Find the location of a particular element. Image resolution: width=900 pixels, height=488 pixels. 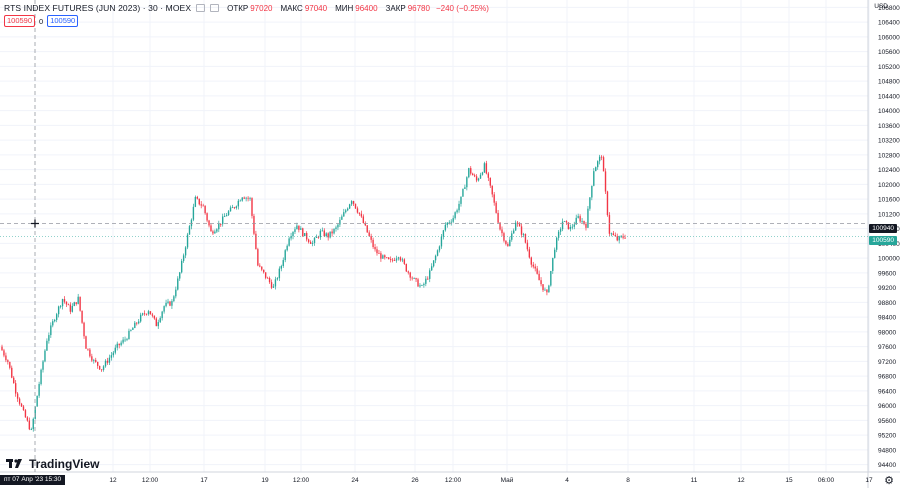

x-tick-label: 06:00 is located at coordinates (826, 480).